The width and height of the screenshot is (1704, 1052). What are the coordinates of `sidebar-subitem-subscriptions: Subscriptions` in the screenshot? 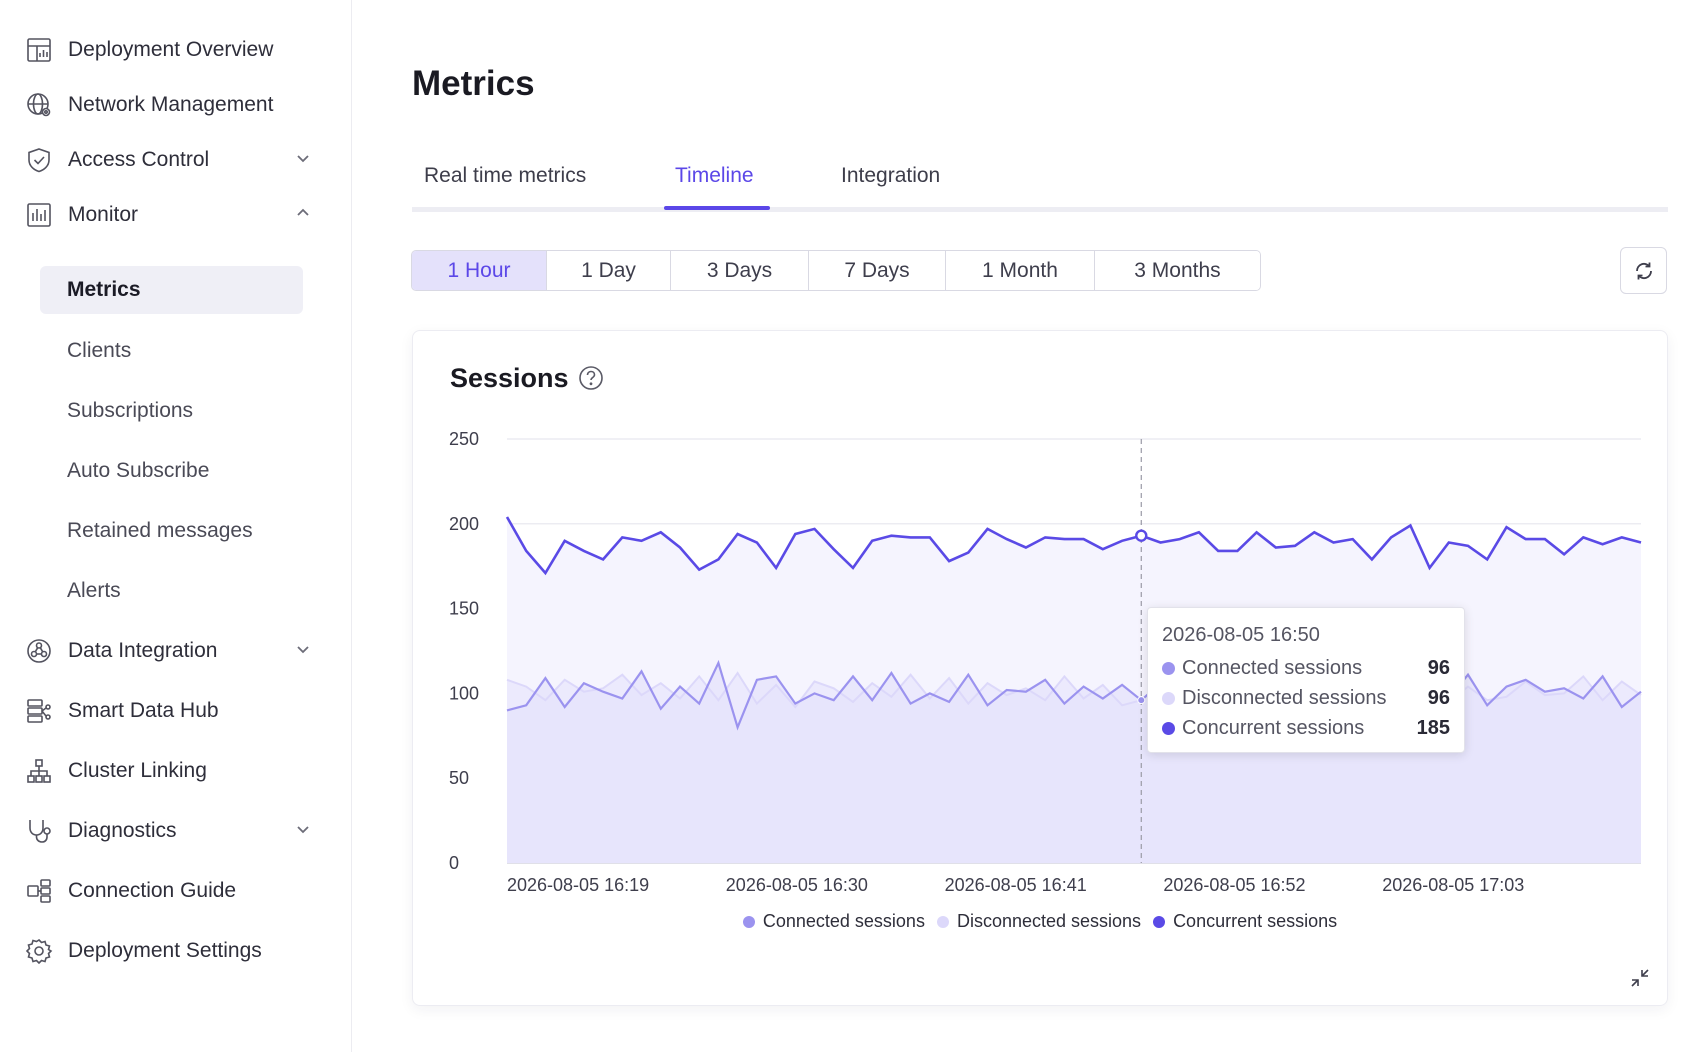 It's located at (171, 411).